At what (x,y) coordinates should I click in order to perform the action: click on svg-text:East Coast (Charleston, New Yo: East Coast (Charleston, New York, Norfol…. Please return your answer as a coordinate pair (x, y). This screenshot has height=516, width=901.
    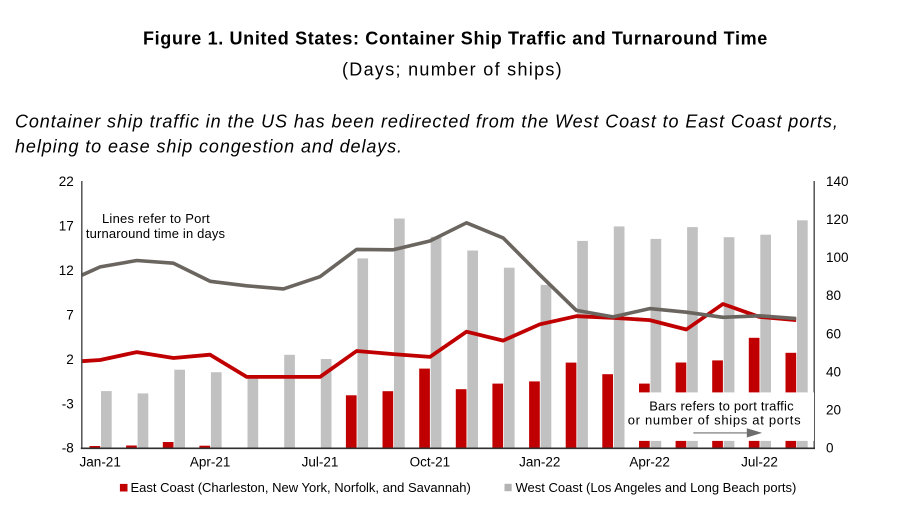
    Looking at the image, I should click on (301, 487).